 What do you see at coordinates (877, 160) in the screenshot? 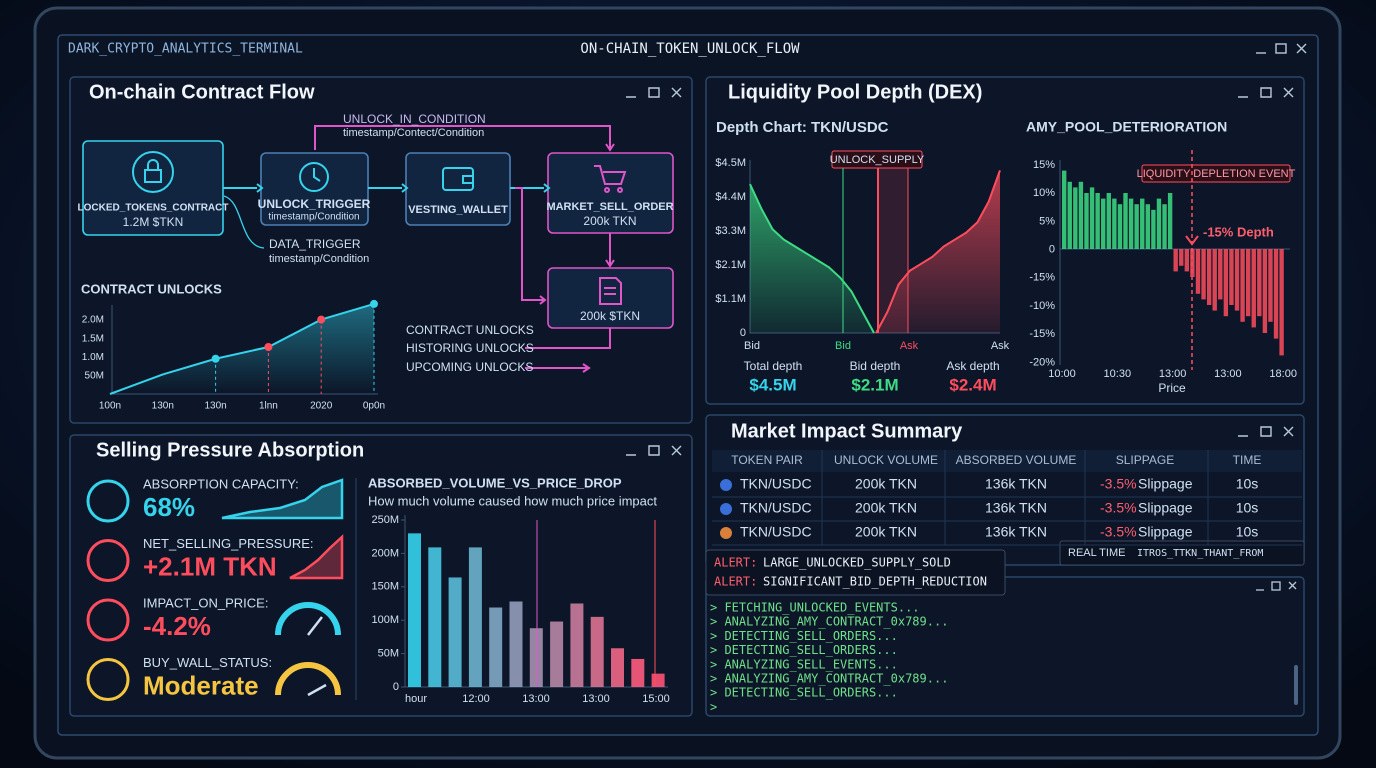
I see `annotation: UNLOCK_SUPPLY` at bounding box center [877, 160].